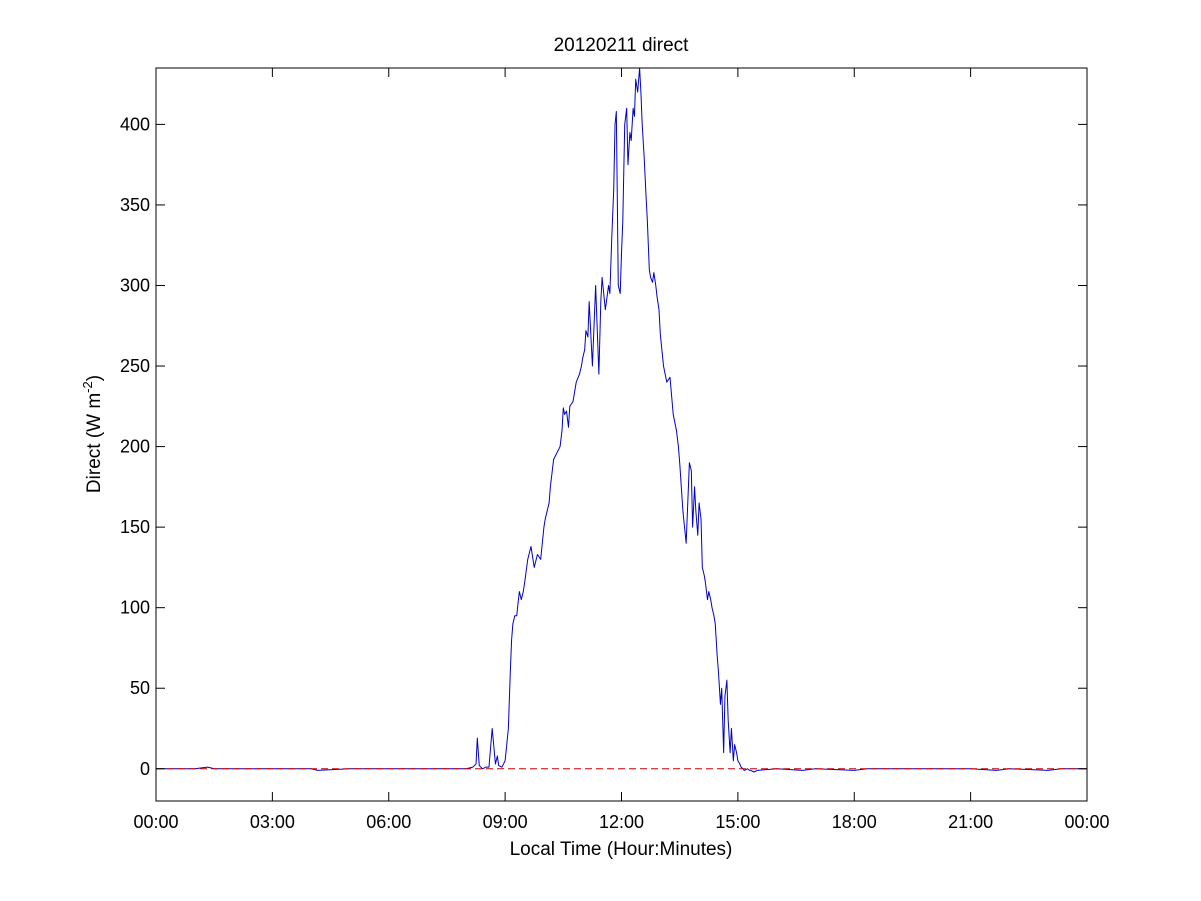 The height and width of the screenshot is (901, 1201). Describe the element at coordinates (622, 45) in the screenshot. I see `chart-title: 20120211 direct` at that location.